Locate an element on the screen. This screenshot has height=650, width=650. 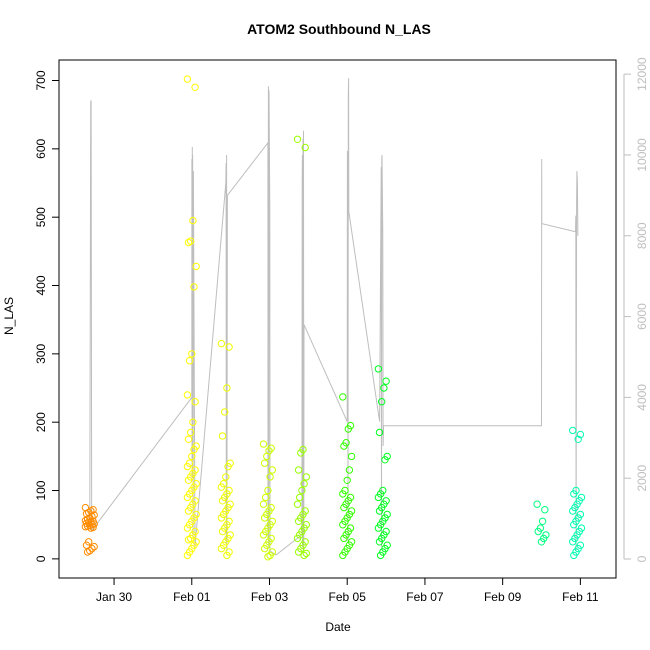
x-tick-label: Feb 05 is located at coordinates (348, 597).